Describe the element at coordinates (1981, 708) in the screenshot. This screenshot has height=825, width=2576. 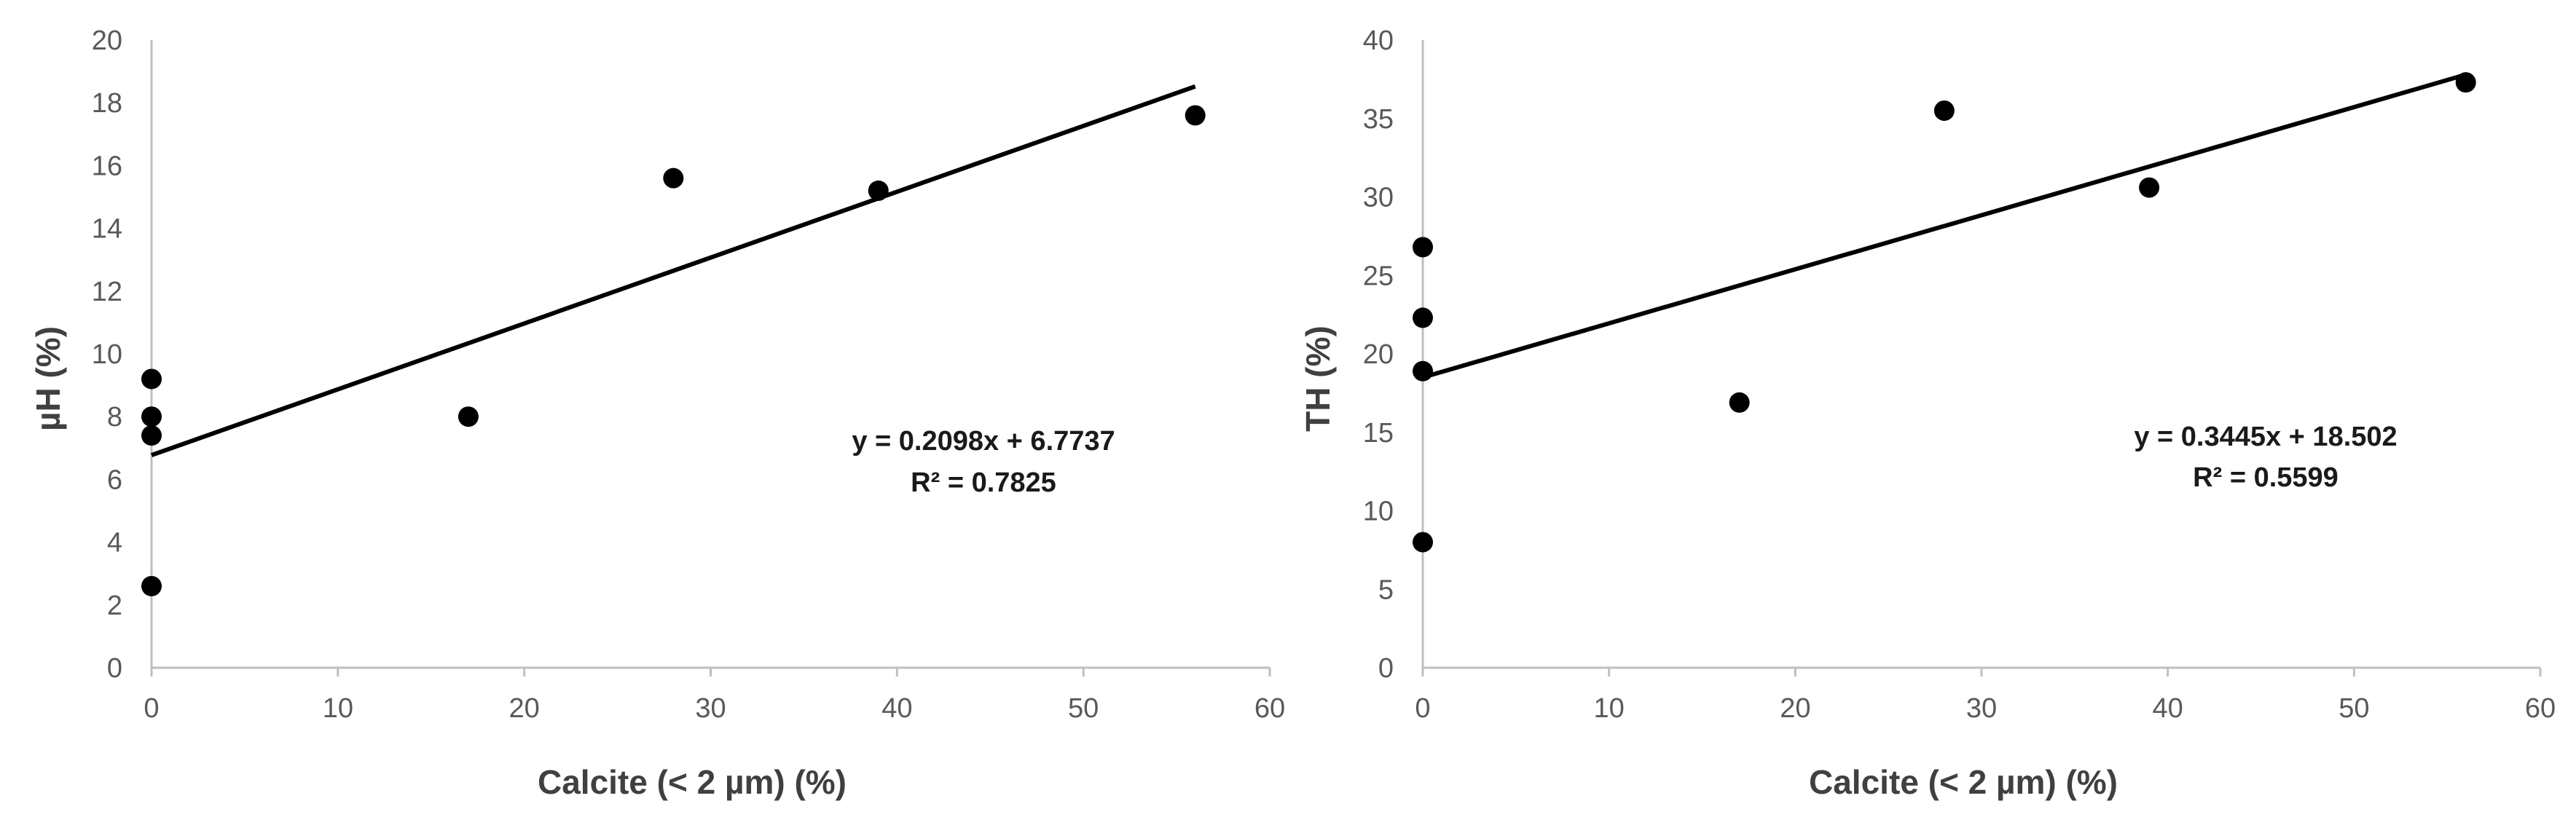
I see `chart-1-x-tick-label: 30` at that location.